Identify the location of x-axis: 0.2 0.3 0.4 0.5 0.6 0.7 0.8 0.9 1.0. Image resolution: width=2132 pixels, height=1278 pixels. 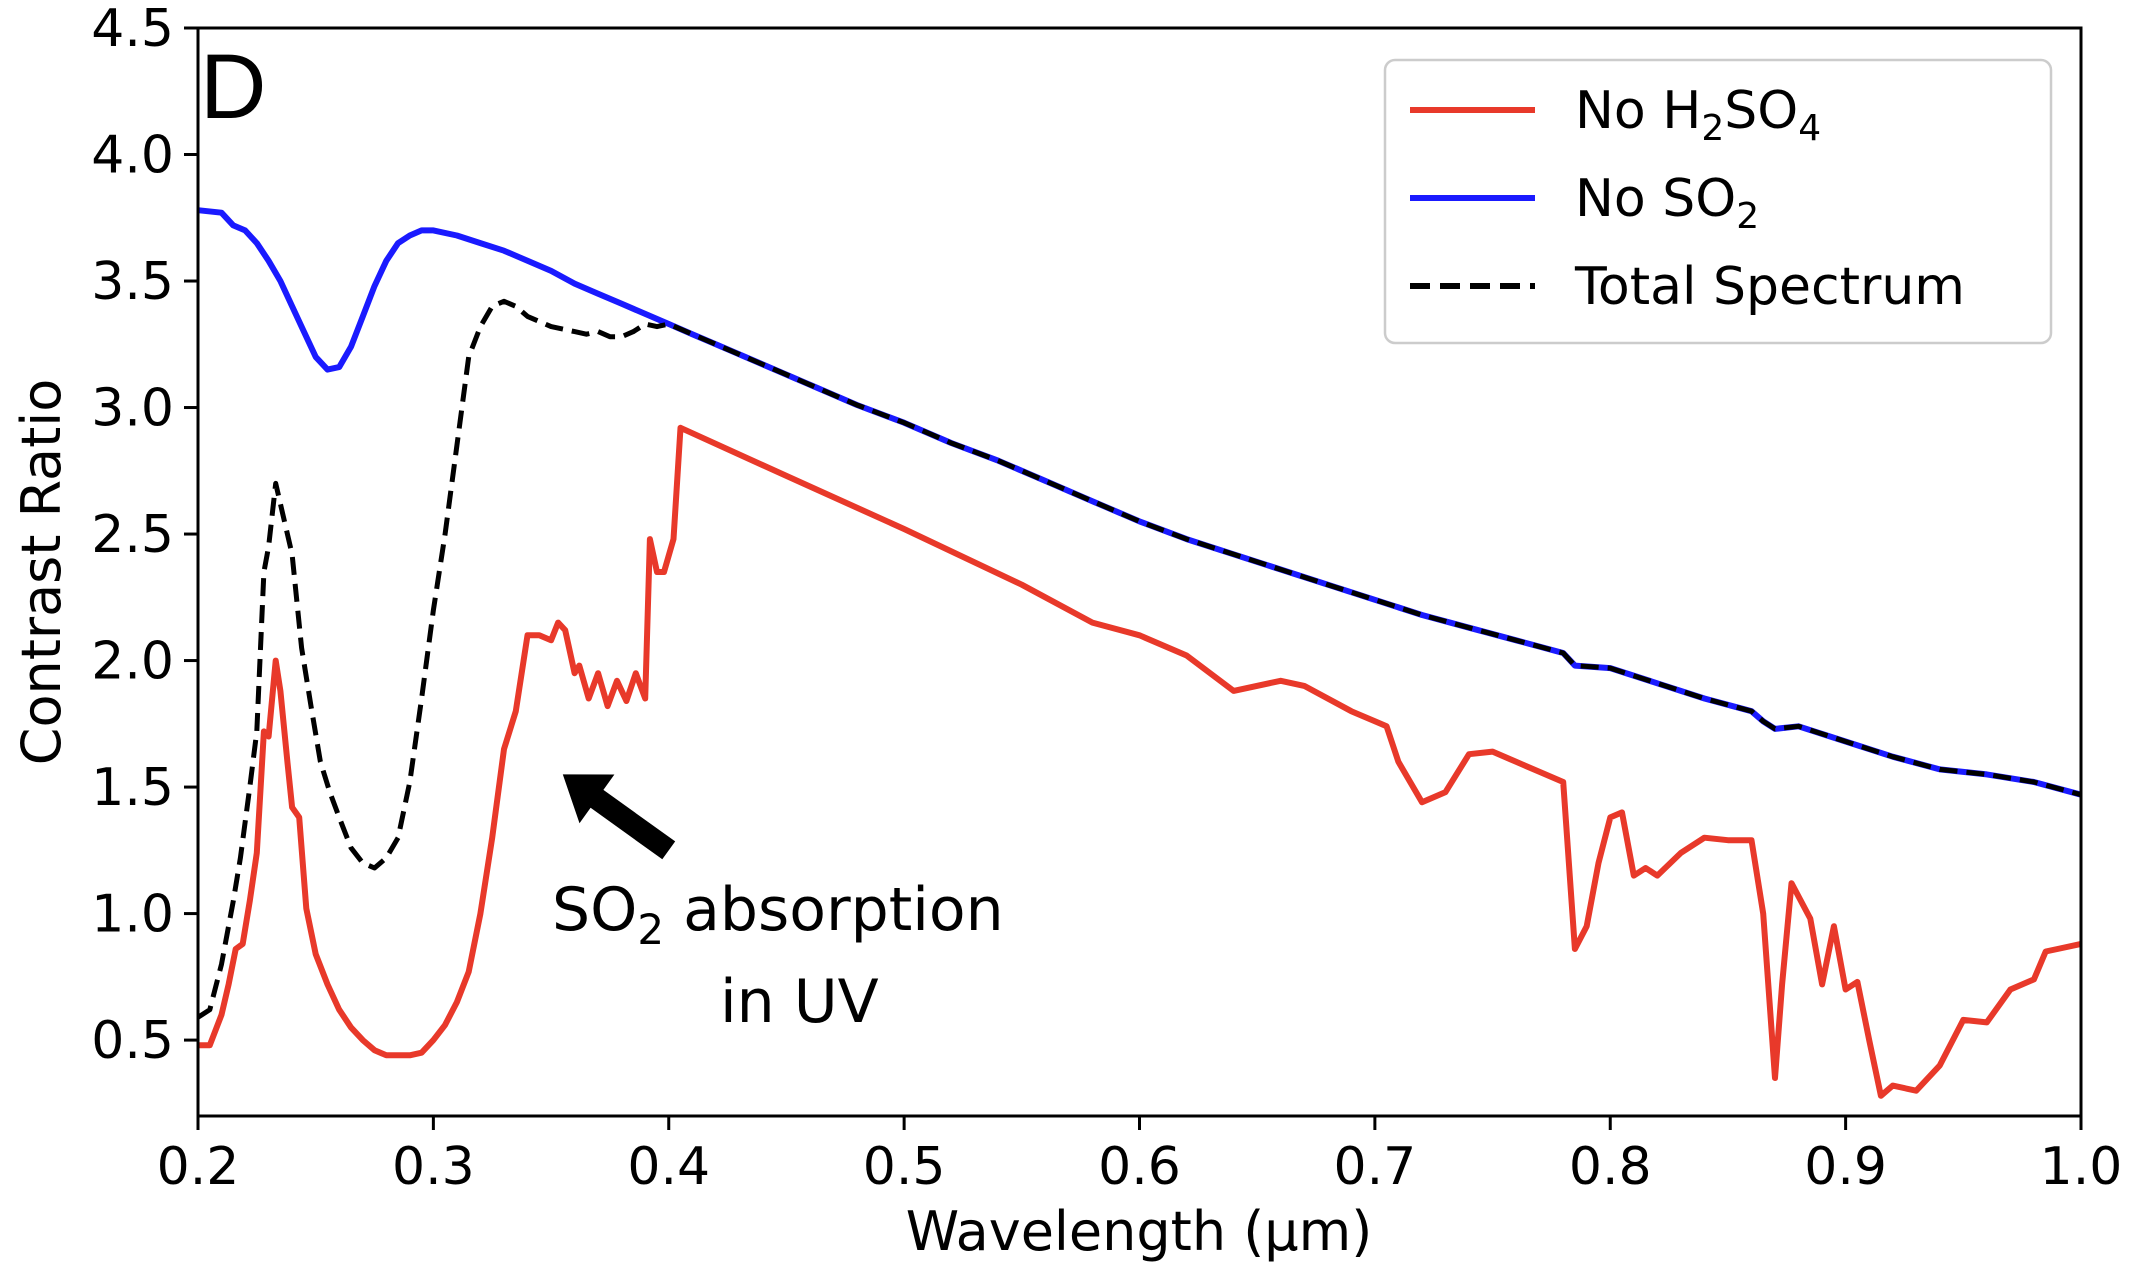
(1140, 1156).